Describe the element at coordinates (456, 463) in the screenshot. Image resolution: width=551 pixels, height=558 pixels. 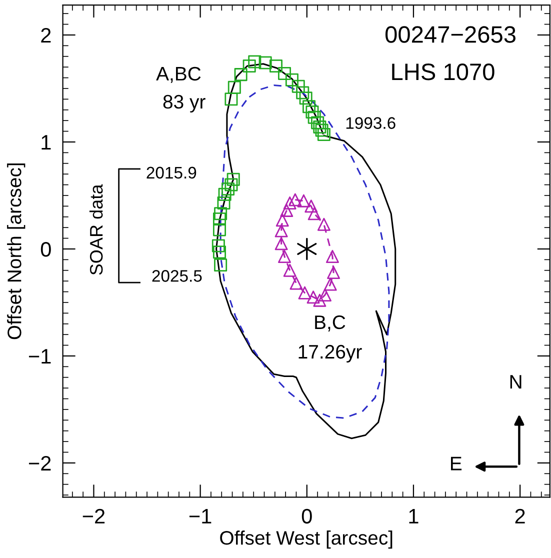
I see `annotation: E` at that location.